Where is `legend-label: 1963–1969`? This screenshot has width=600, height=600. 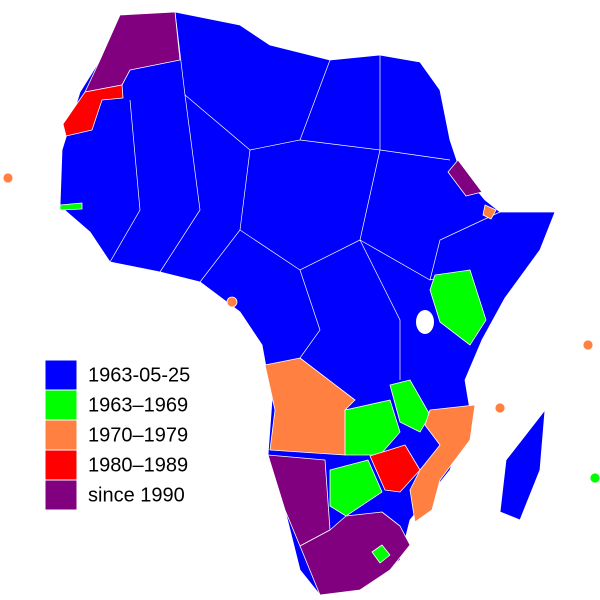
legend-label: 1963–1969 is located at coordinates (138, 405).